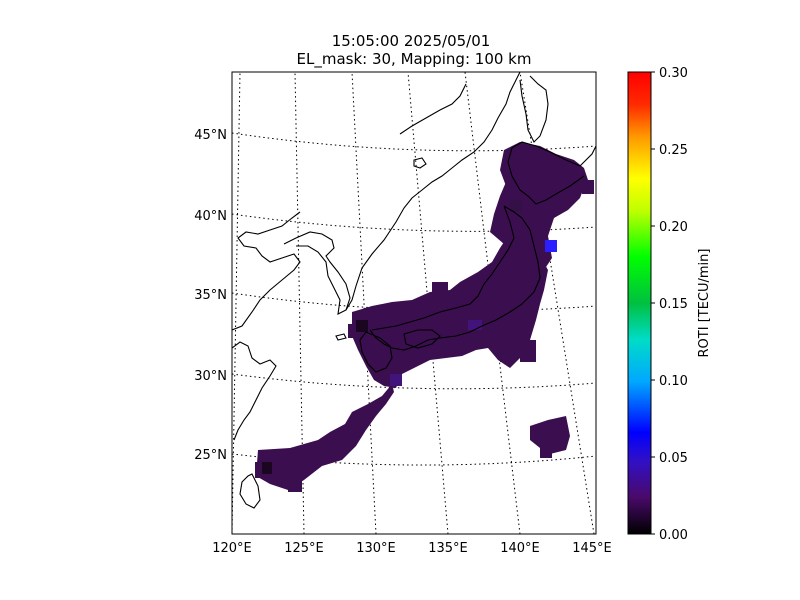 This screenshot has width=800, height=600. What do you see at coordinates (304, 548) in the screenshot?
I see `lon-tick-125: 125°E` at bounding box center [304, 548].